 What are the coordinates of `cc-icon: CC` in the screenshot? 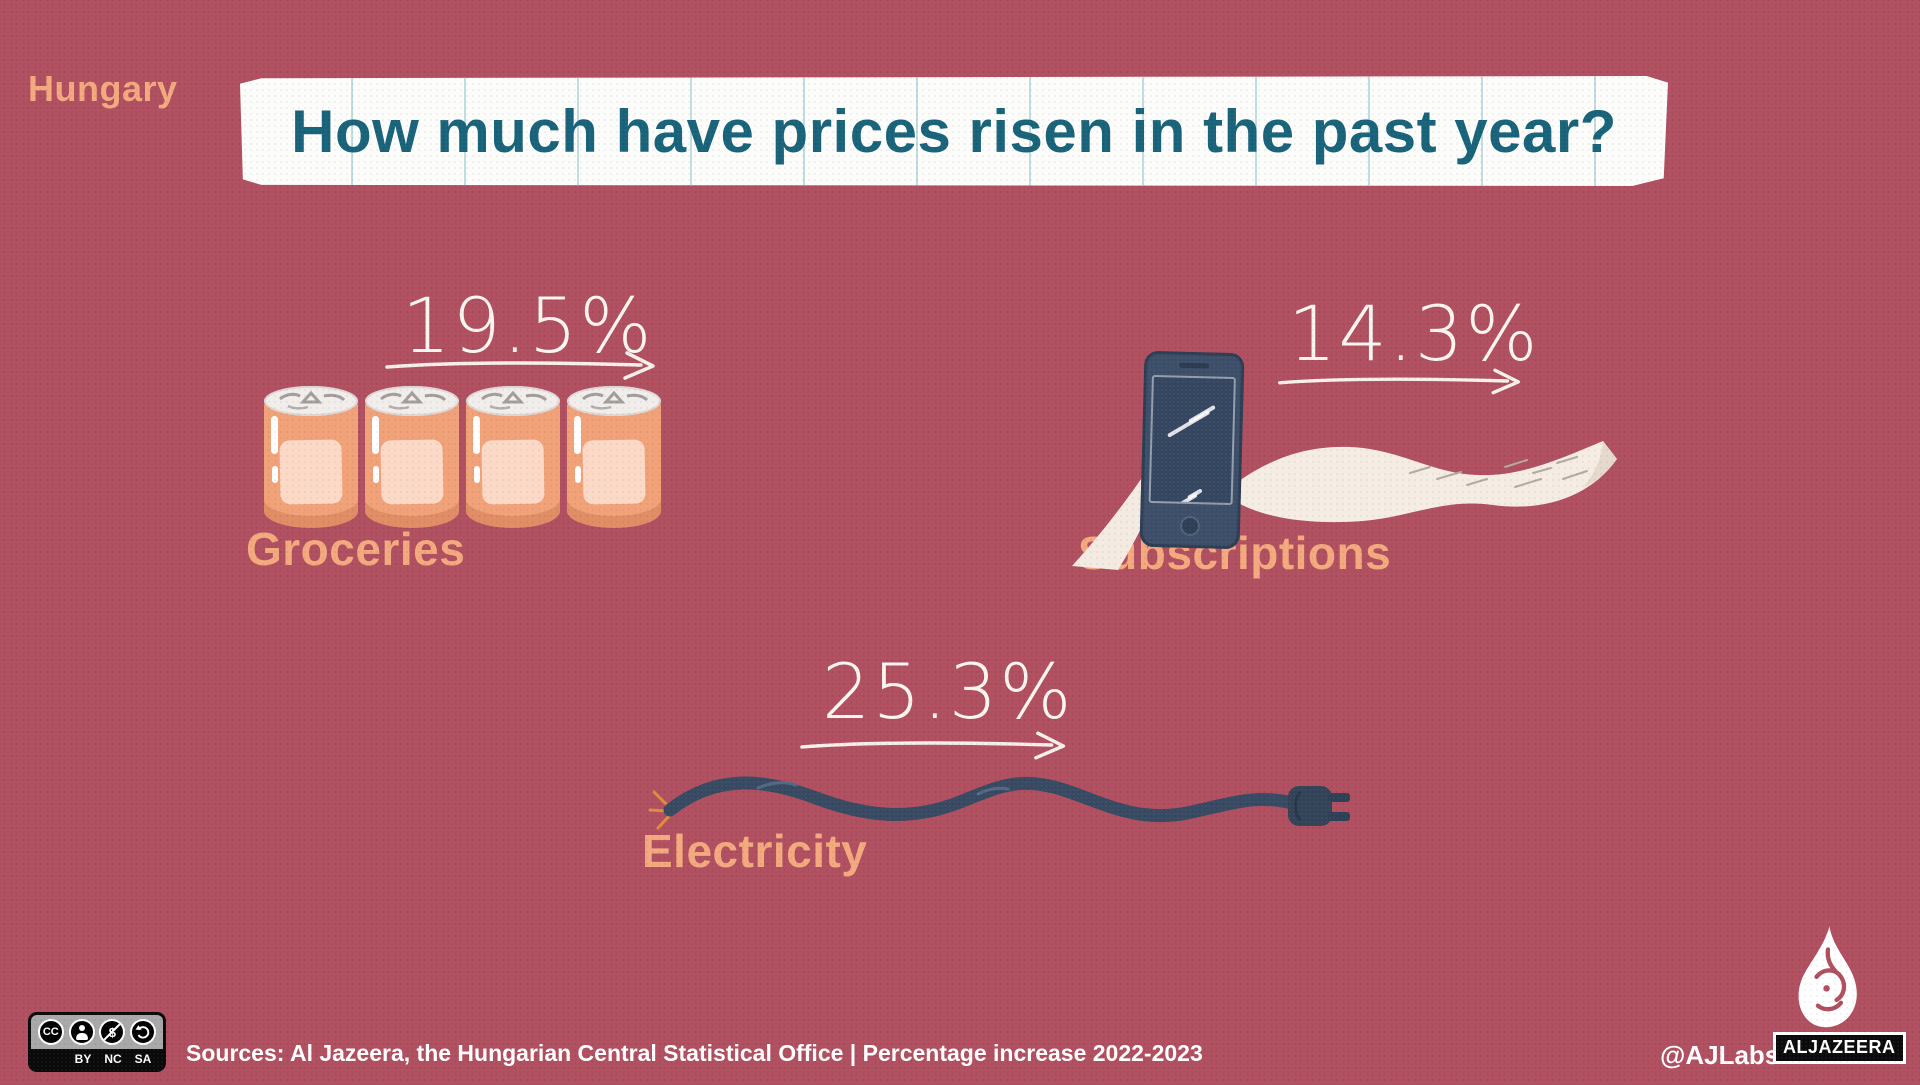 It's located at (50, 1032).